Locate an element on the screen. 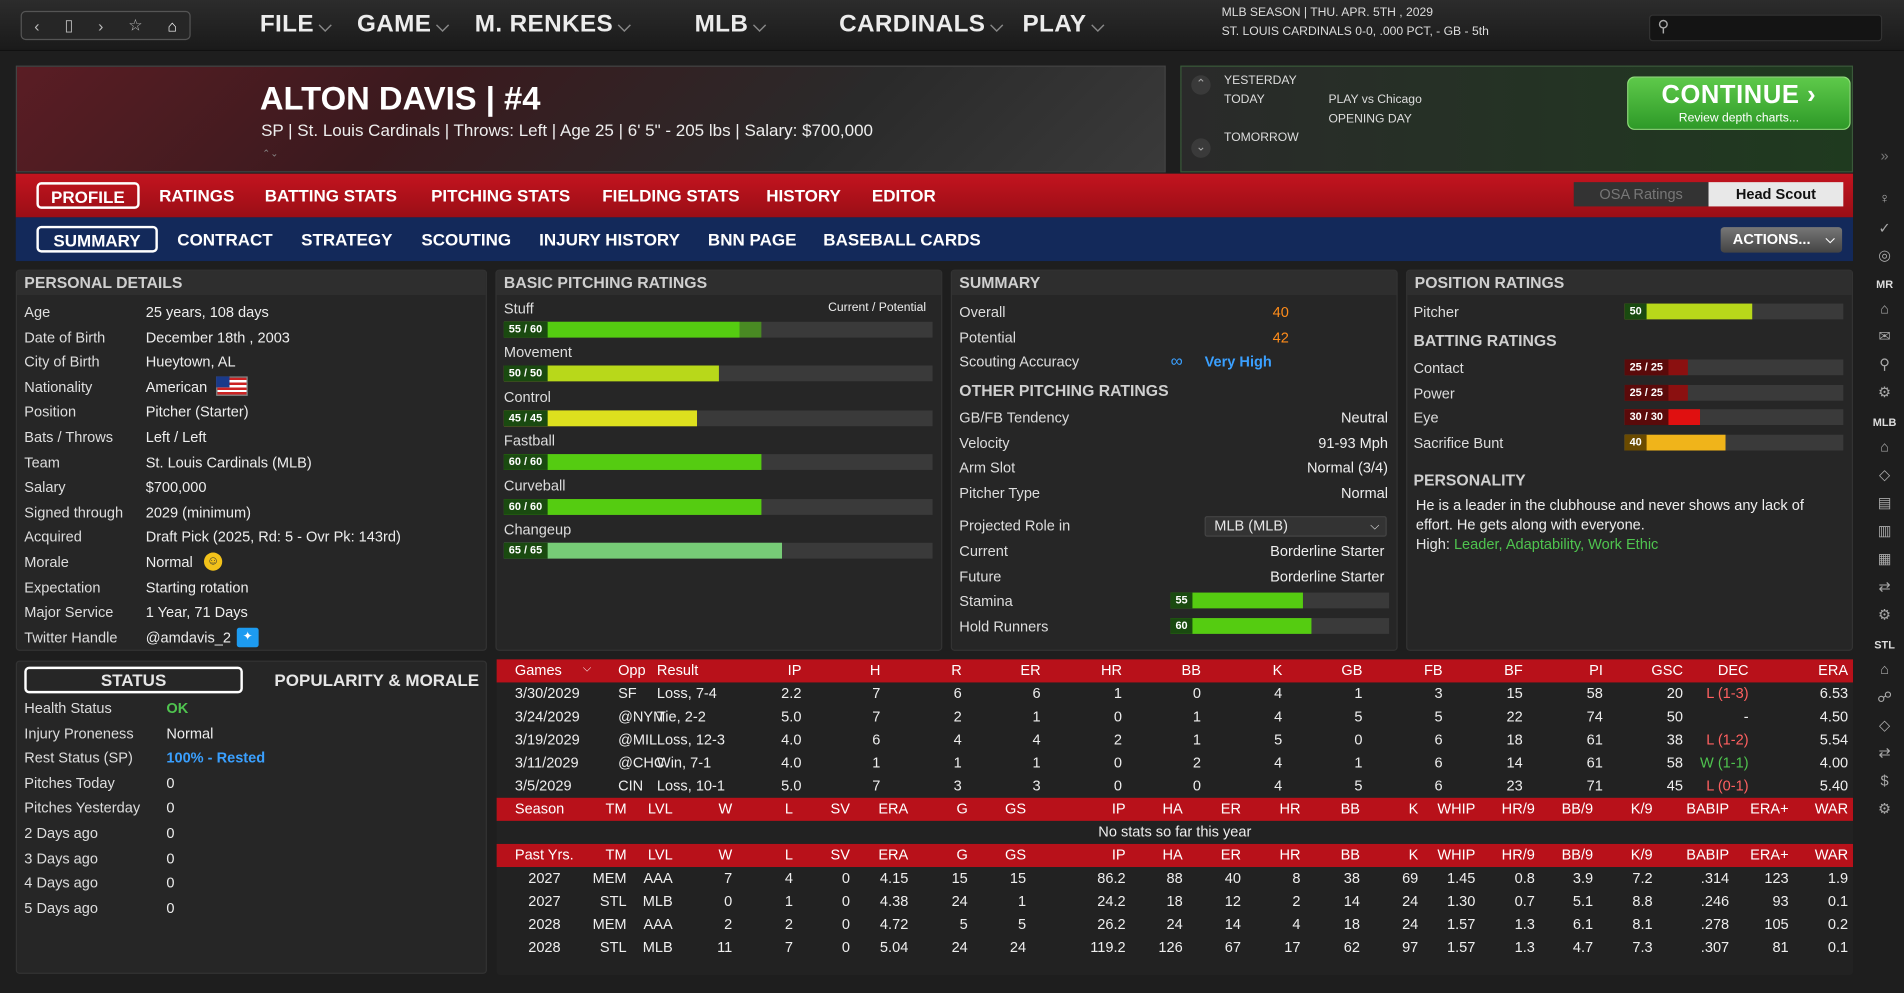 This screenshot has height=993, width=1904. rating-name-4: Curveball is located at coordinates (534, 485).